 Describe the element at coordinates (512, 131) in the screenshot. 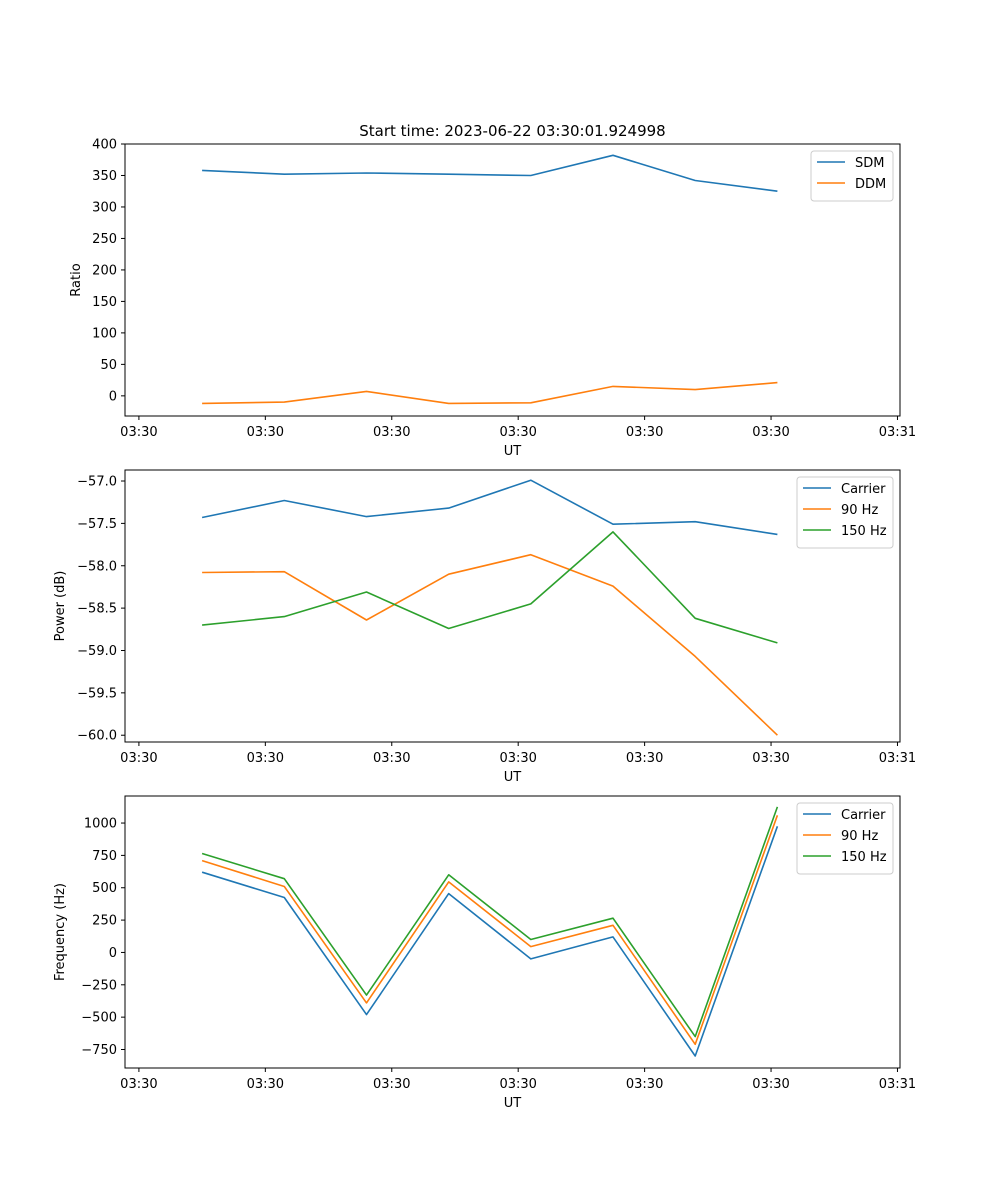

I see `figure-title: Start time: 2023-06-22 03:30:01.924998` at that location.